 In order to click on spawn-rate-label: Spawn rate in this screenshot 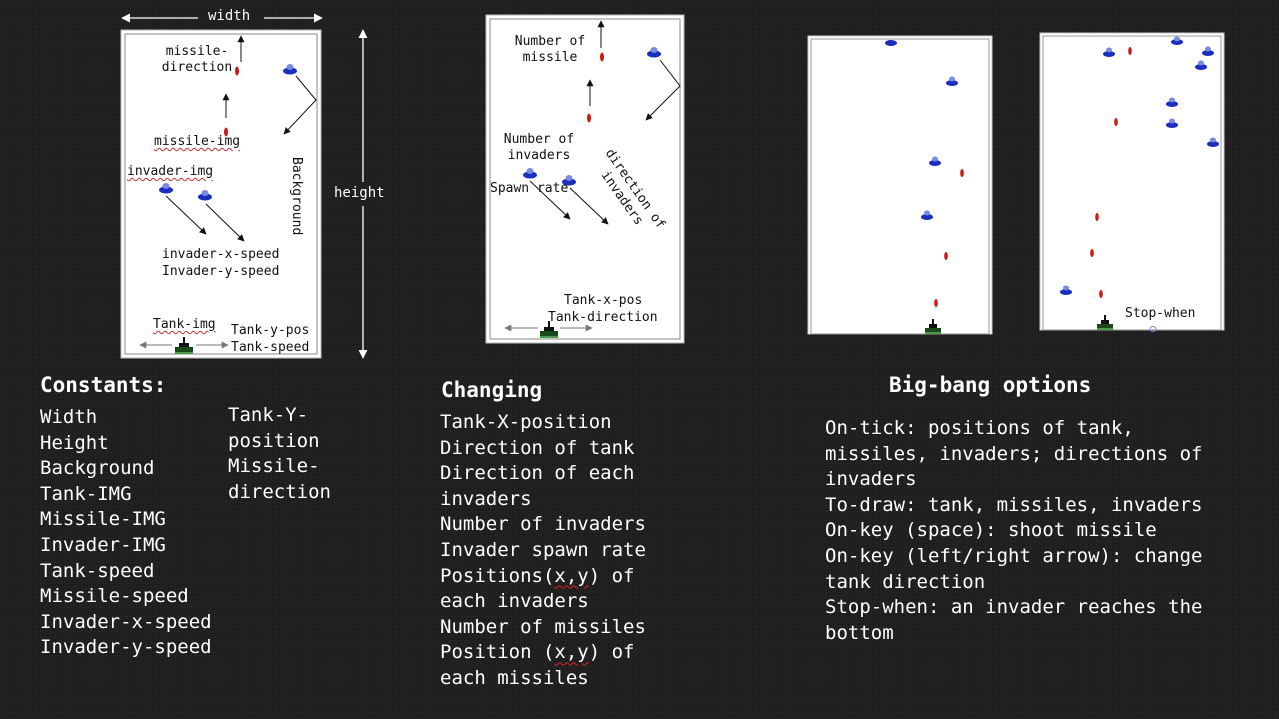, I will do `click(529, 188)`.